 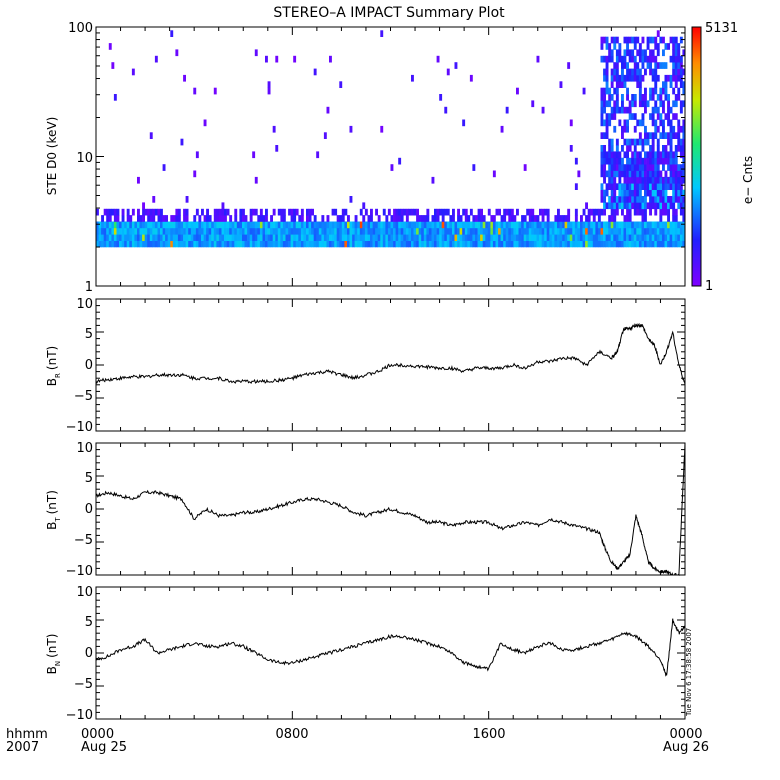 I want to click on br-frame, so click(x=390, y=365).